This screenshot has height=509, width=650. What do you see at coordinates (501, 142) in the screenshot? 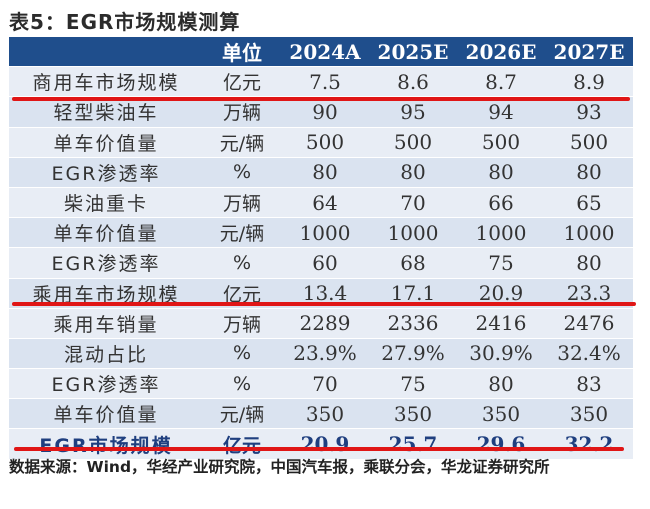
I see `row-value-2026e: 500` at bounding box center [501, 142].